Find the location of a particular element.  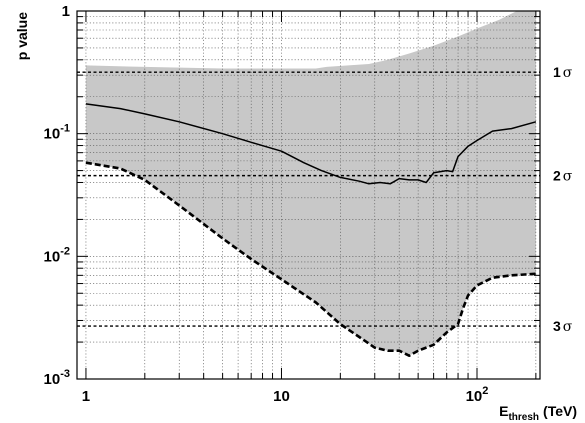

y-tick-label: 10⁻³ is located at coordinates (57, 378).